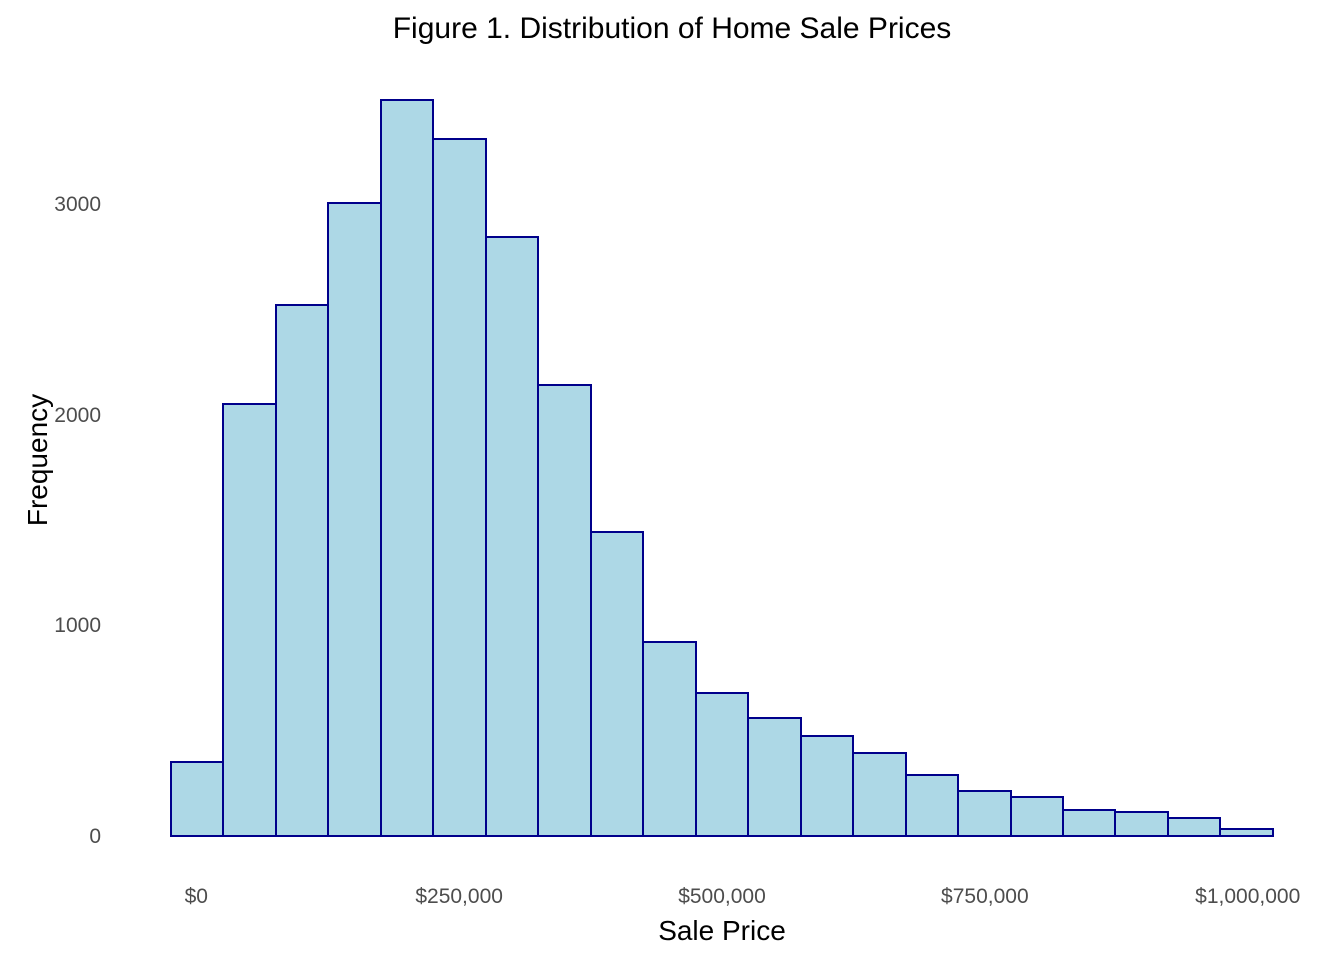  I want to click on x-axis-labels: $0 $250,000 $500,000 $750,000 $1,000,000, so click(735, 896).